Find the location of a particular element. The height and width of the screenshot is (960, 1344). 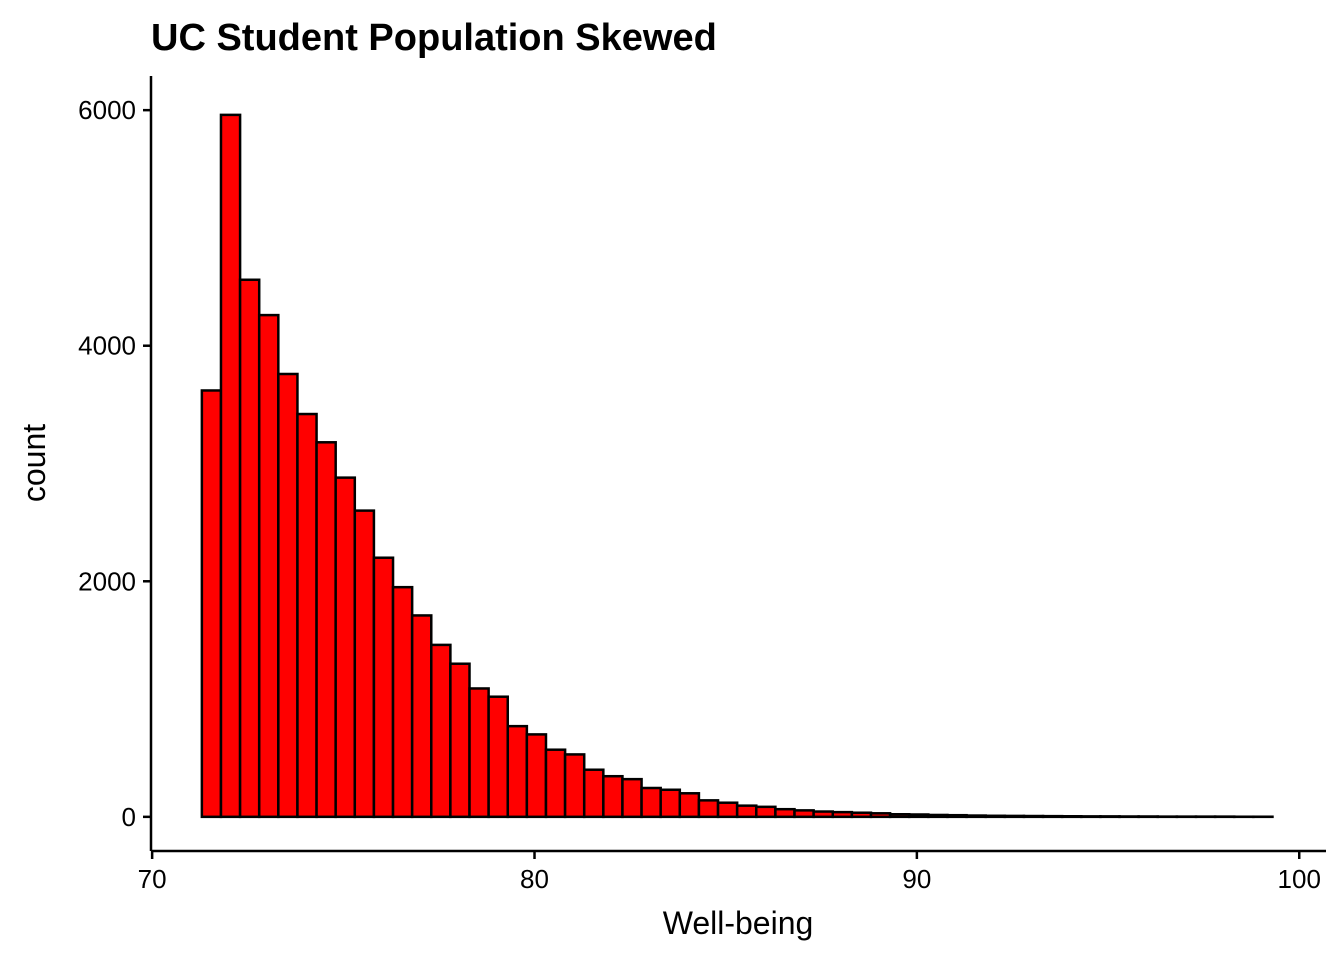

x-axis-ticks: 70 80 90 100 is located at coordinates (729, 872).